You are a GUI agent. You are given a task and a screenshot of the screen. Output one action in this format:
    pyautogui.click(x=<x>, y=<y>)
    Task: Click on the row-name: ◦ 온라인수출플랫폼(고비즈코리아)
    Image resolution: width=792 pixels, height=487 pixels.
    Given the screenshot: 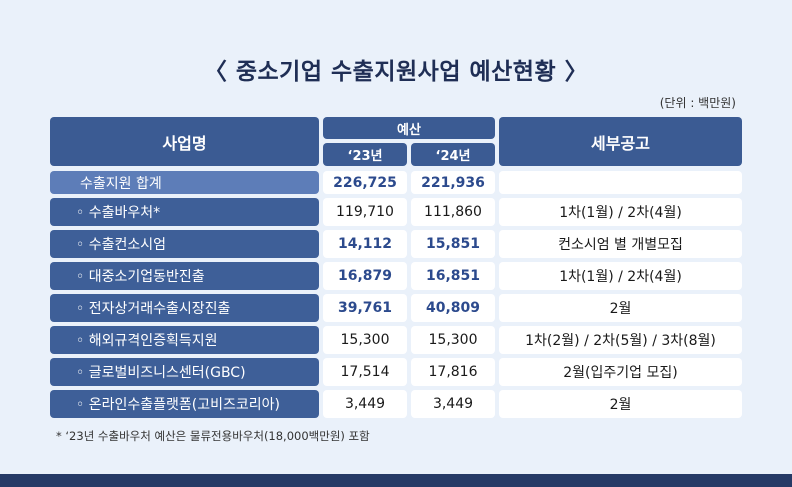 What is the action you would take?
    pyautogui.click(x=184, y=404)
    